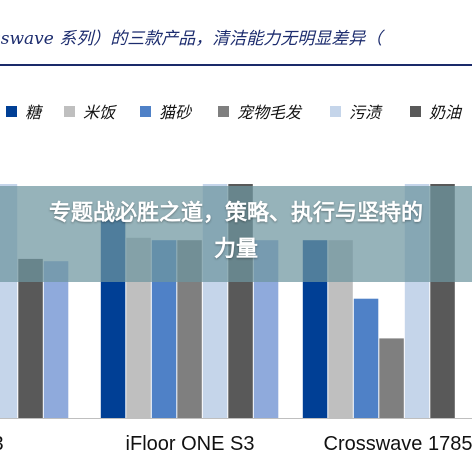 The image size is (472, 472). I want to click on legend-item: 宠物毛发, so click(259, 111).